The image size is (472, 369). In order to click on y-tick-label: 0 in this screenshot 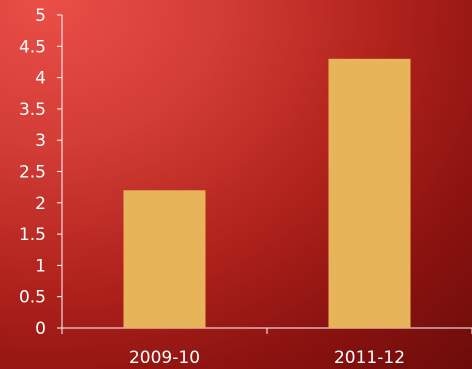, I will do `click(40, 329)`.